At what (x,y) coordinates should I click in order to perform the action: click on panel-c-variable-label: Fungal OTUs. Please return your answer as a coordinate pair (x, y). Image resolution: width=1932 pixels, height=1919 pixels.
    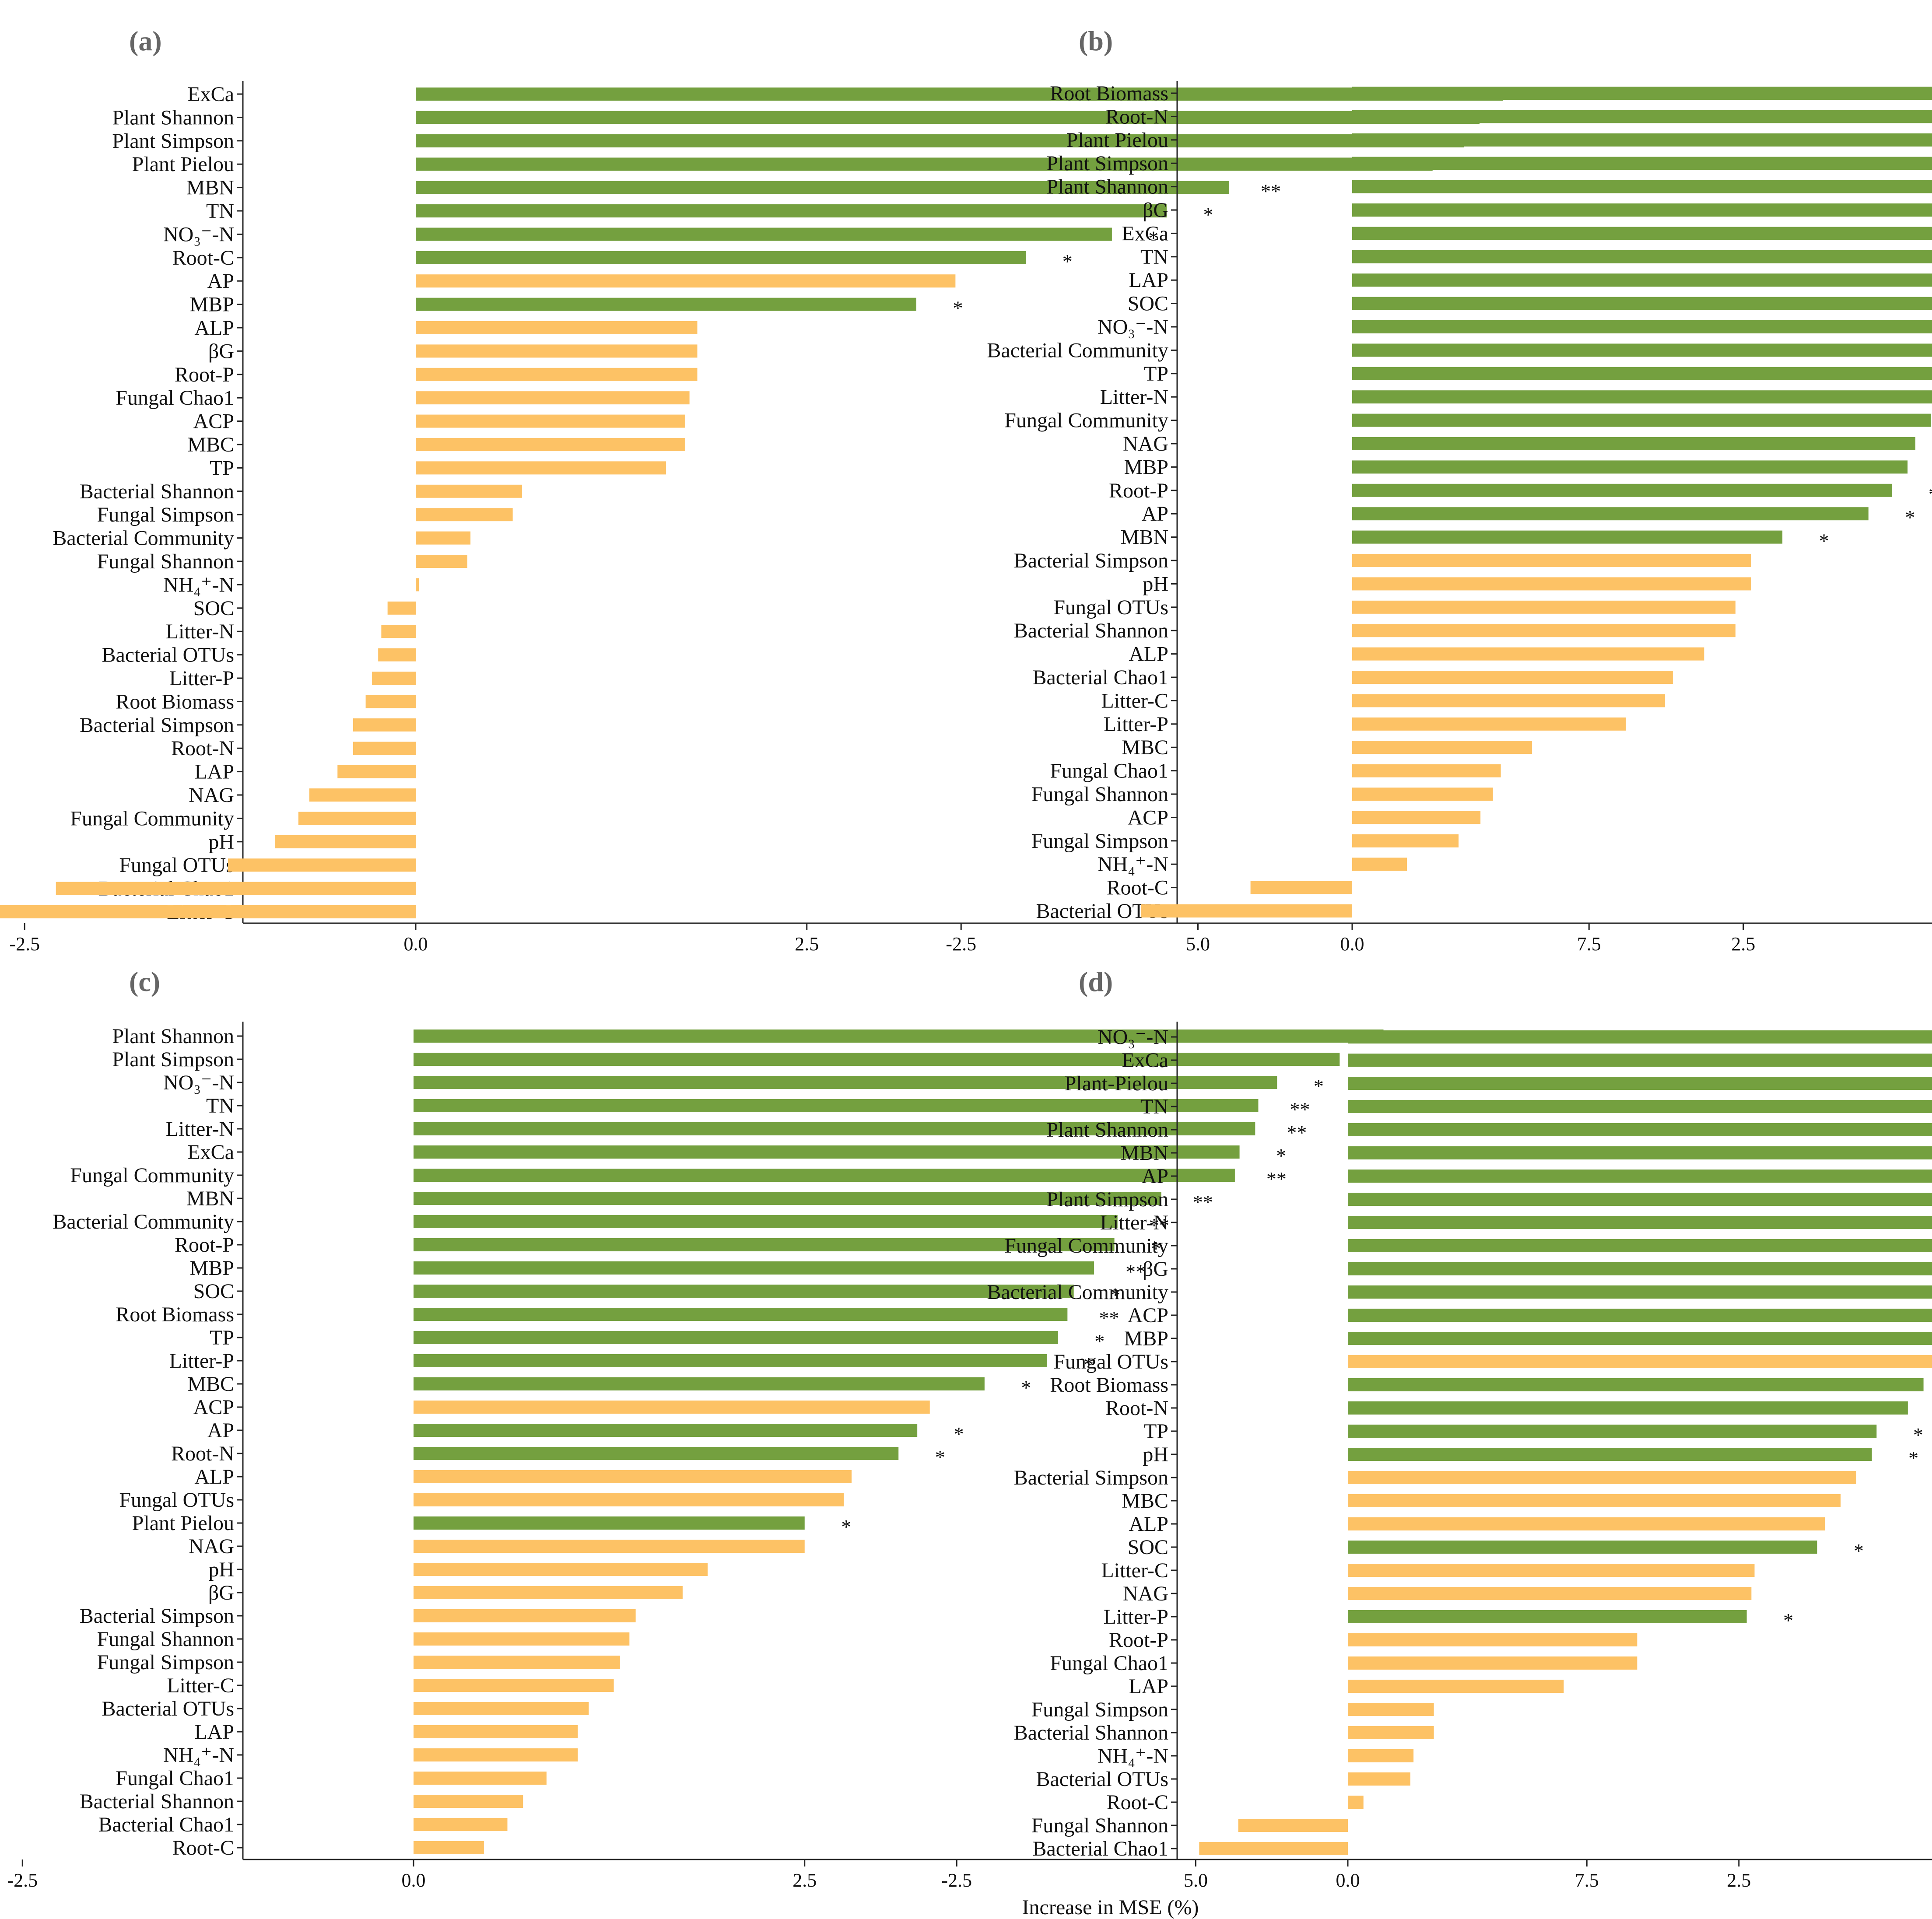
    Looking at the image, I should click on (176, 1500).